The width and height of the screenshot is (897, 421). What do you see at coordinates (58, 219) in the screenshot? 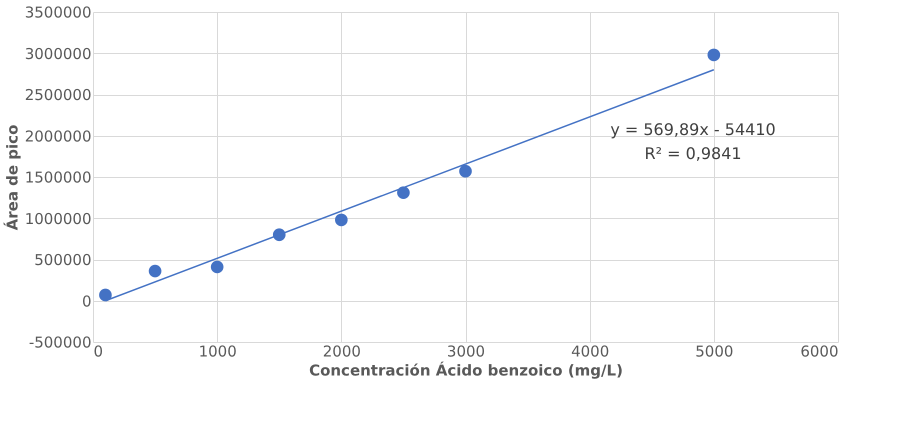
I see `y-tick-label: 1000000` at bounding box center [58, 219].